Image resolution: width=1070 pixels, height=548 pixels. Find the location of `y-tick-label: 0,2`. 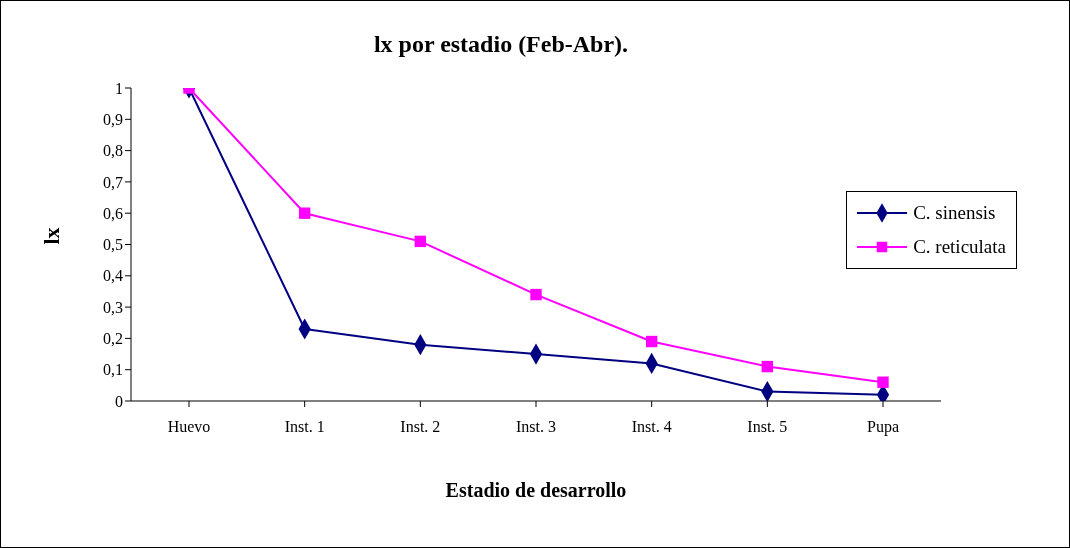

y-tick-label: 0,2 is located at coordinates (113, 339).